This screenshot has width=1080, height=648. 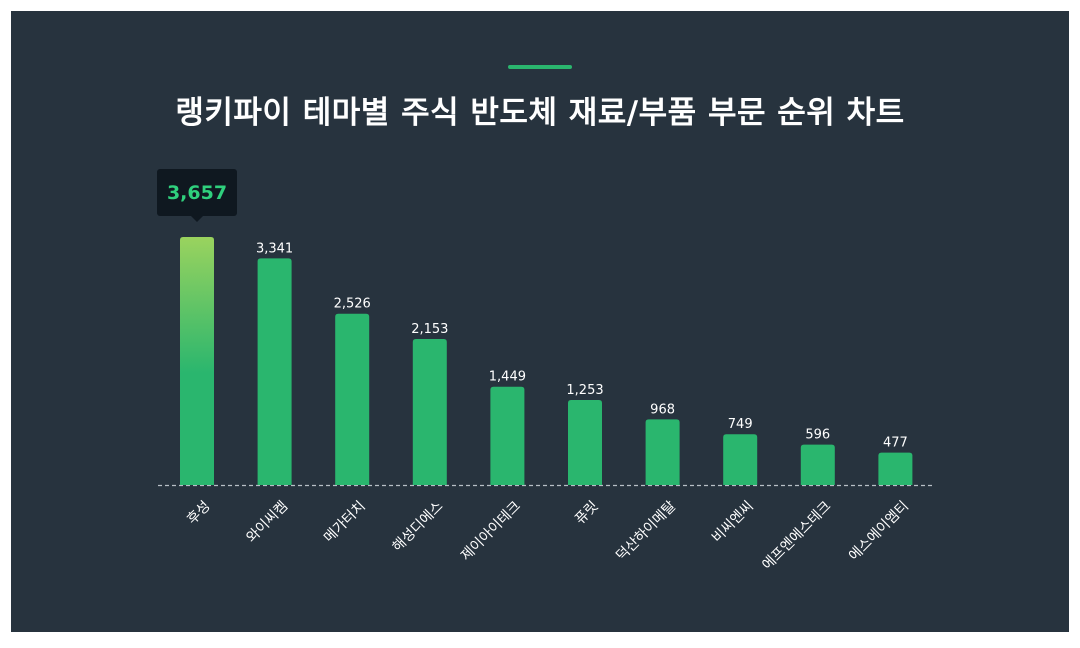 What do you see at coordinates (796, 535) in the screenshot?
I see `category-label-9: 에프엔에스테크` at bounding box center [796, 535].